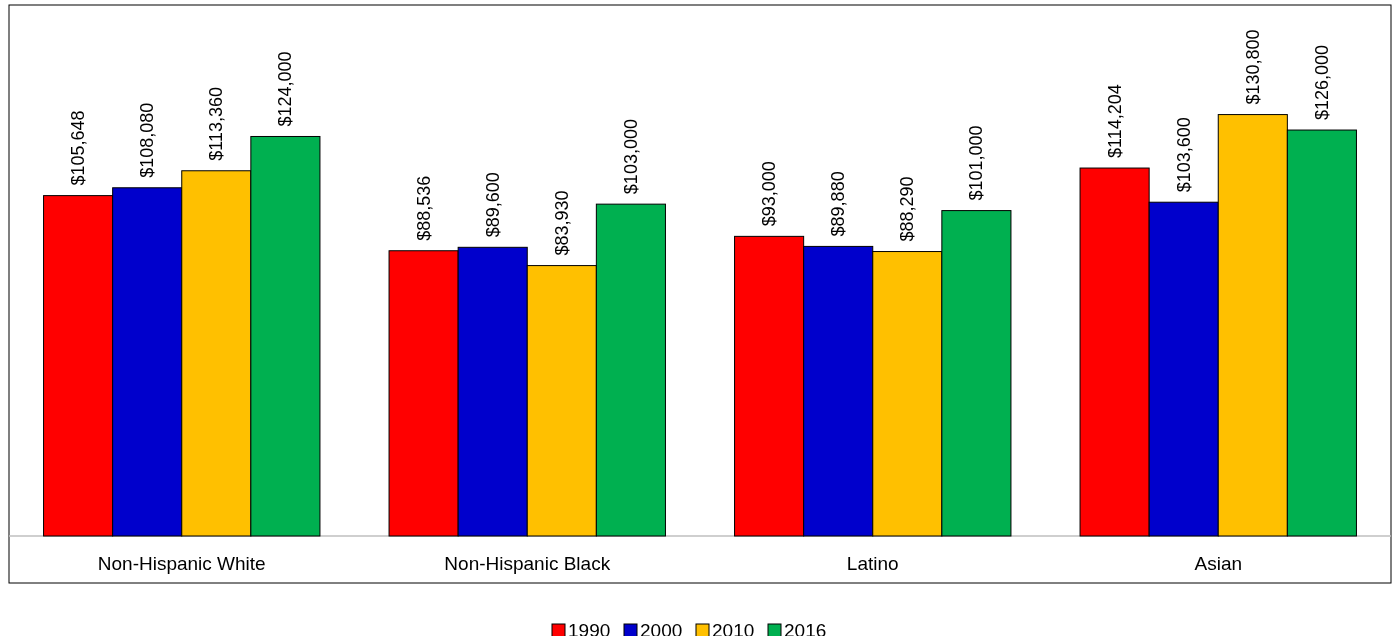  I want to click on x-tick-label: Non-Hispanic White, so click(181, 563).